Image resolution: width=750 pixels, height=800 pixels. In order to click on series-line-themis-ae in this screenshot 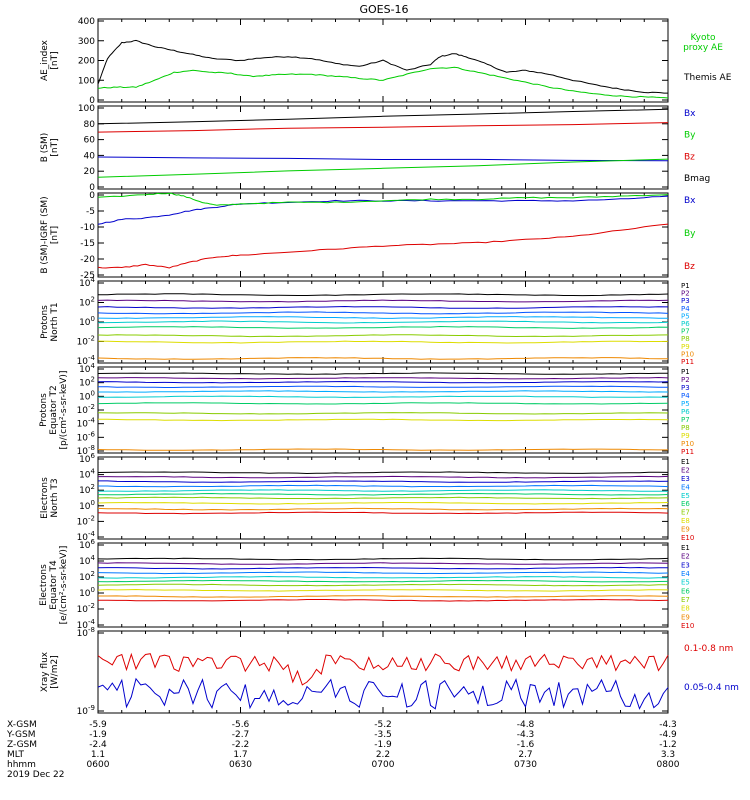, I will do `click(382, 66)`.